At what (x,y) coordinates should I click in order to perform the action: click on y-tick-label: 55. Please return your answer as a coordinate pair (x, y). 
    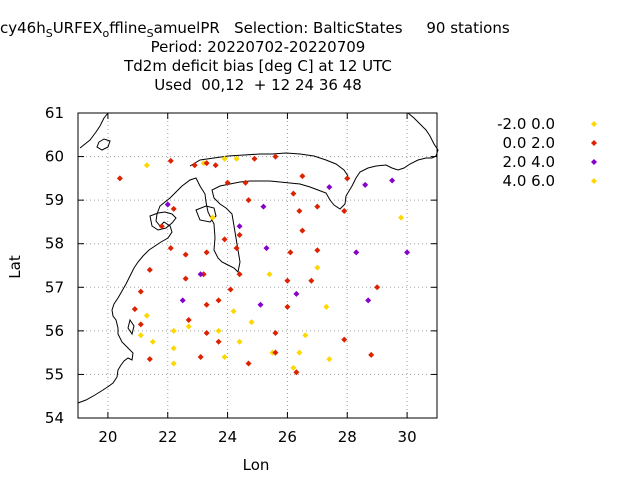
    Looking at the image, I should click on (54, 374).